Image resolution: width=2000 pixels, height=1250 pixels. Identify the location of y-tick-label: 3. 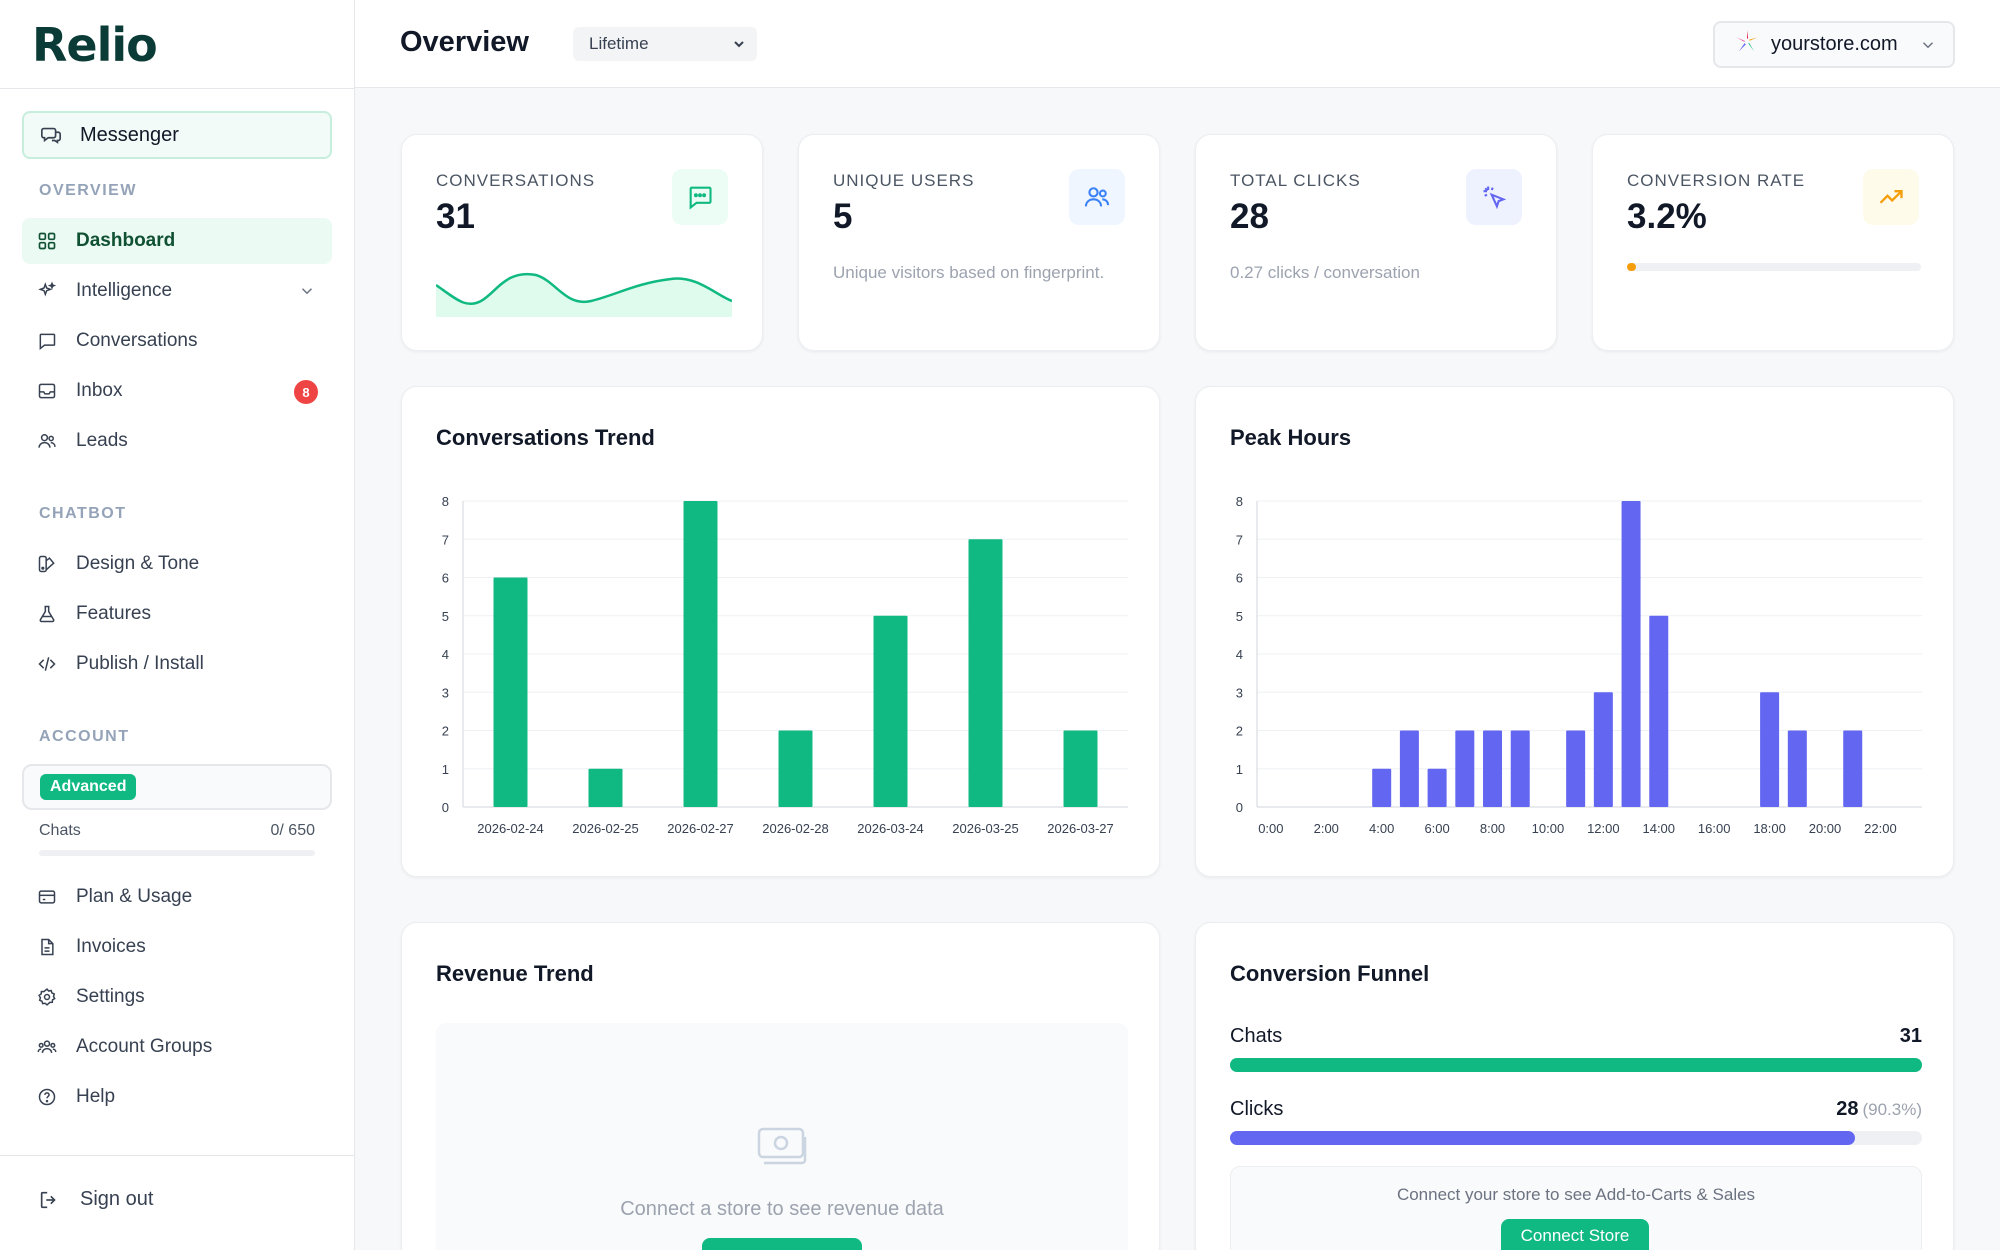
(1239, 692).